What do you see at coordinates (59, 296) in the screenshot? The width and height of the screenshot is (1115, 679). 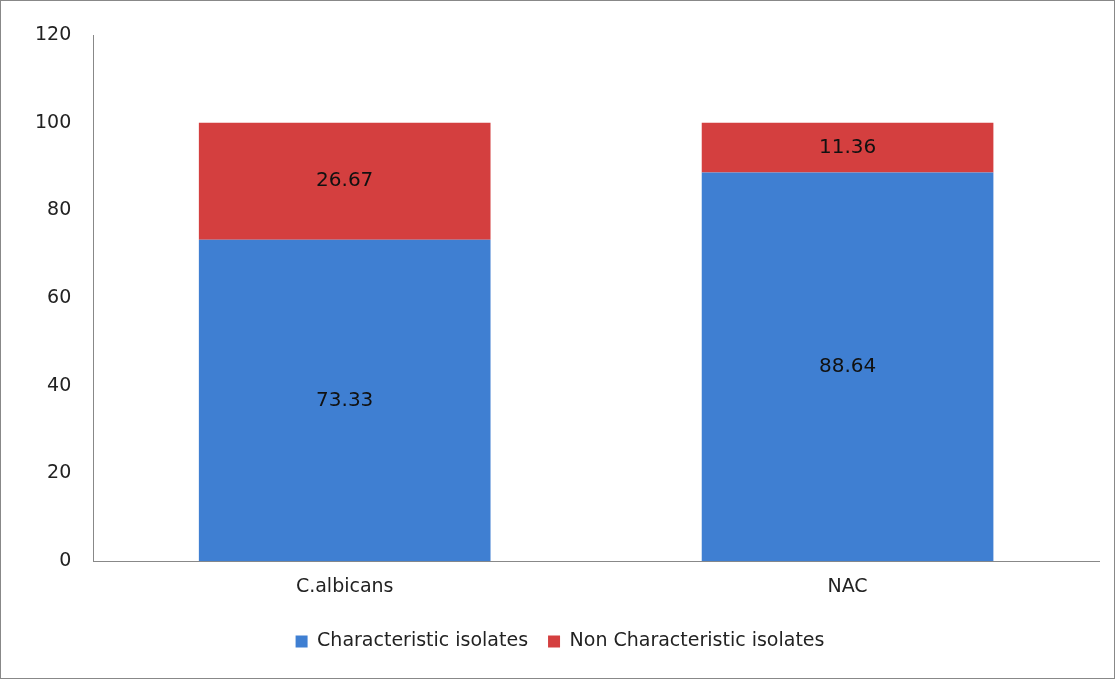 I see `y-tick-label: 60` at bounding box center [59, 296].